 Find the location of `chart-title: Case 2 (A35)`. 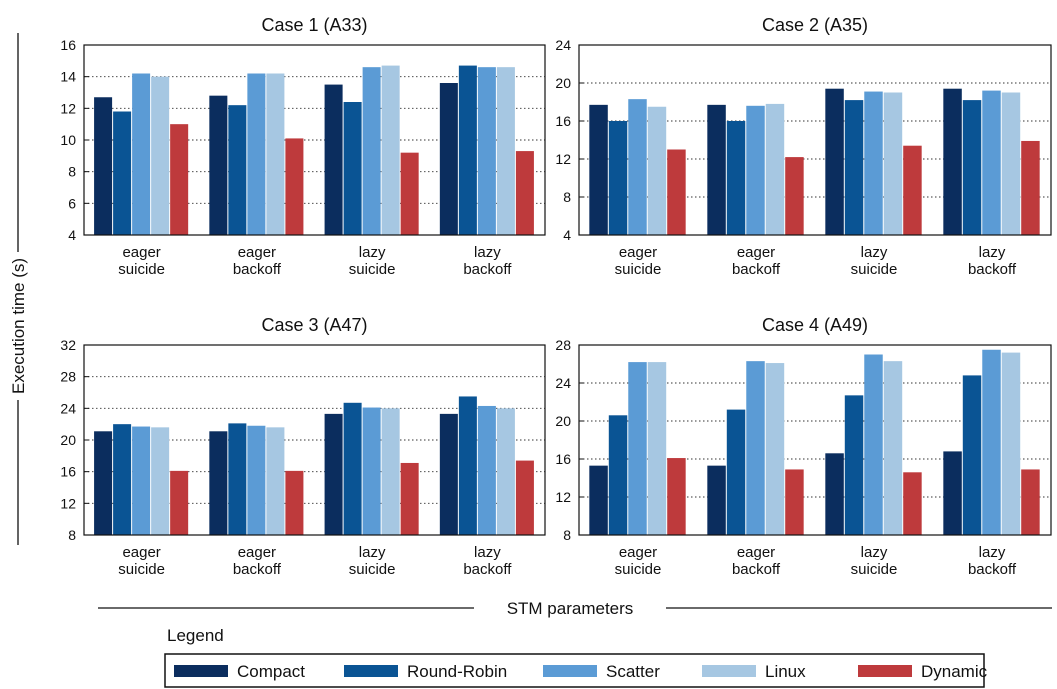

chart-title: Case 2 (A35) is located at coordinates (815, 25).